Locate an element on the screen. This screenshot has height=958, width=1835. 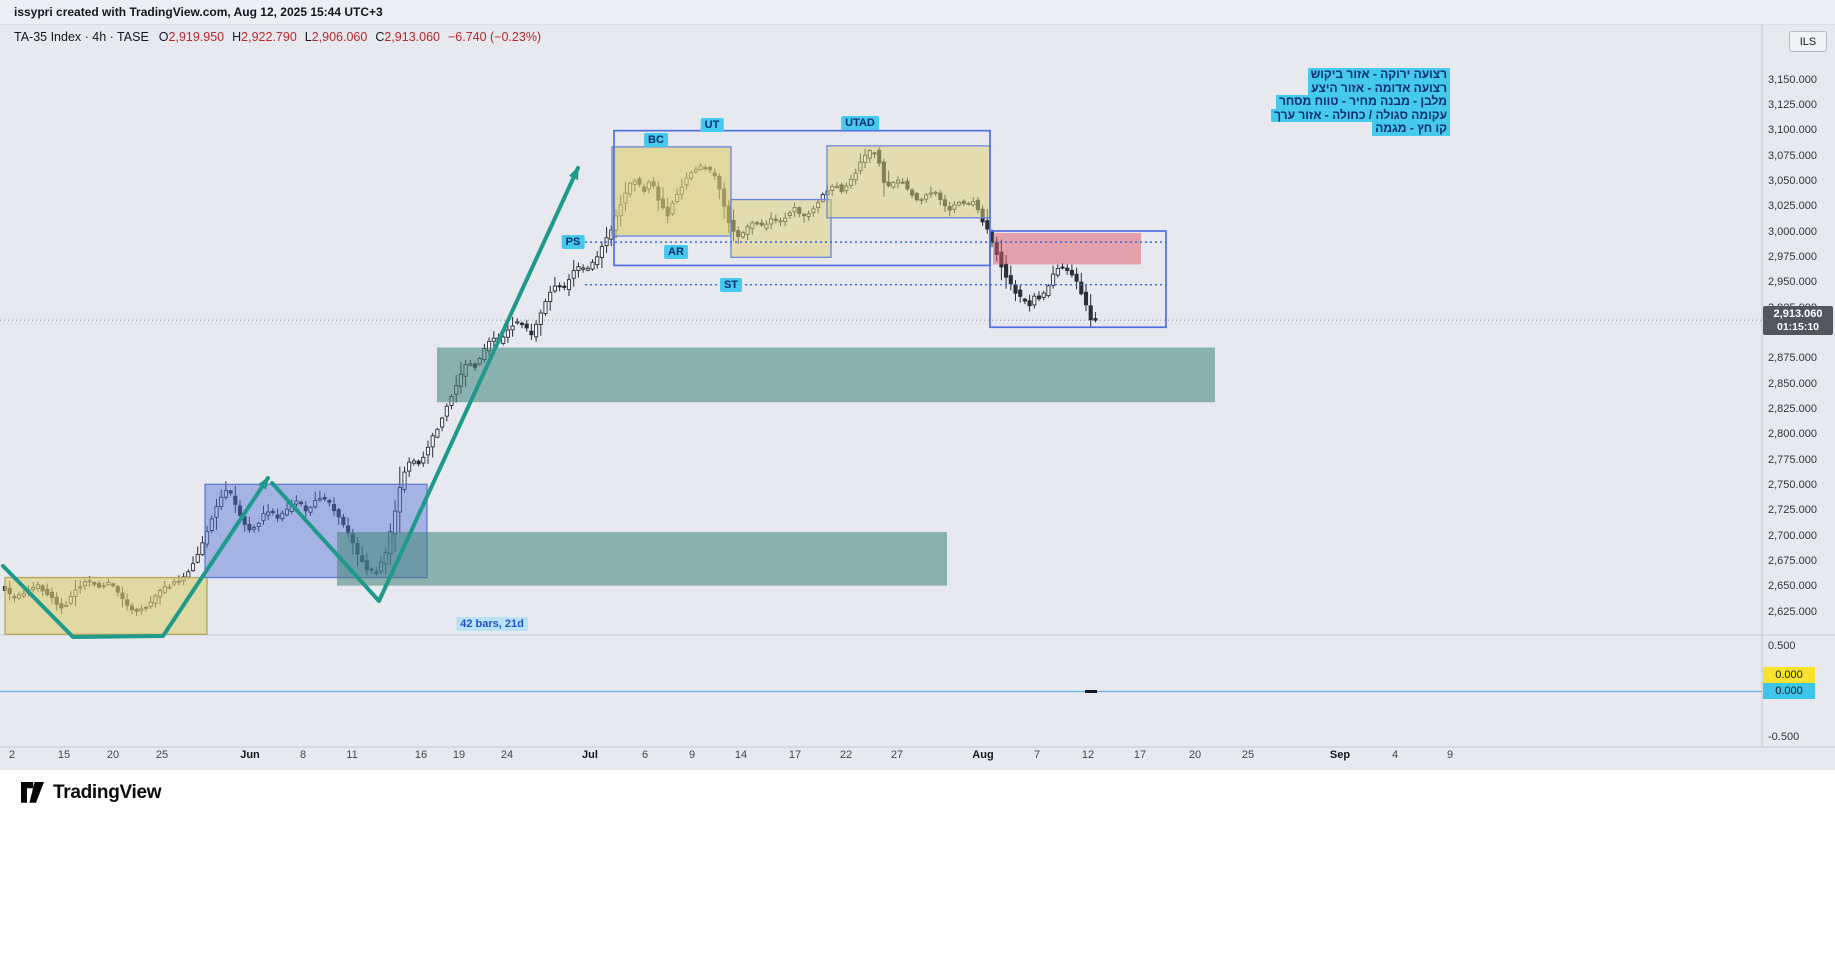
legend-line: עקומה סגולה / כחולה - אזור ערך is located at coordinates (1360, 115).